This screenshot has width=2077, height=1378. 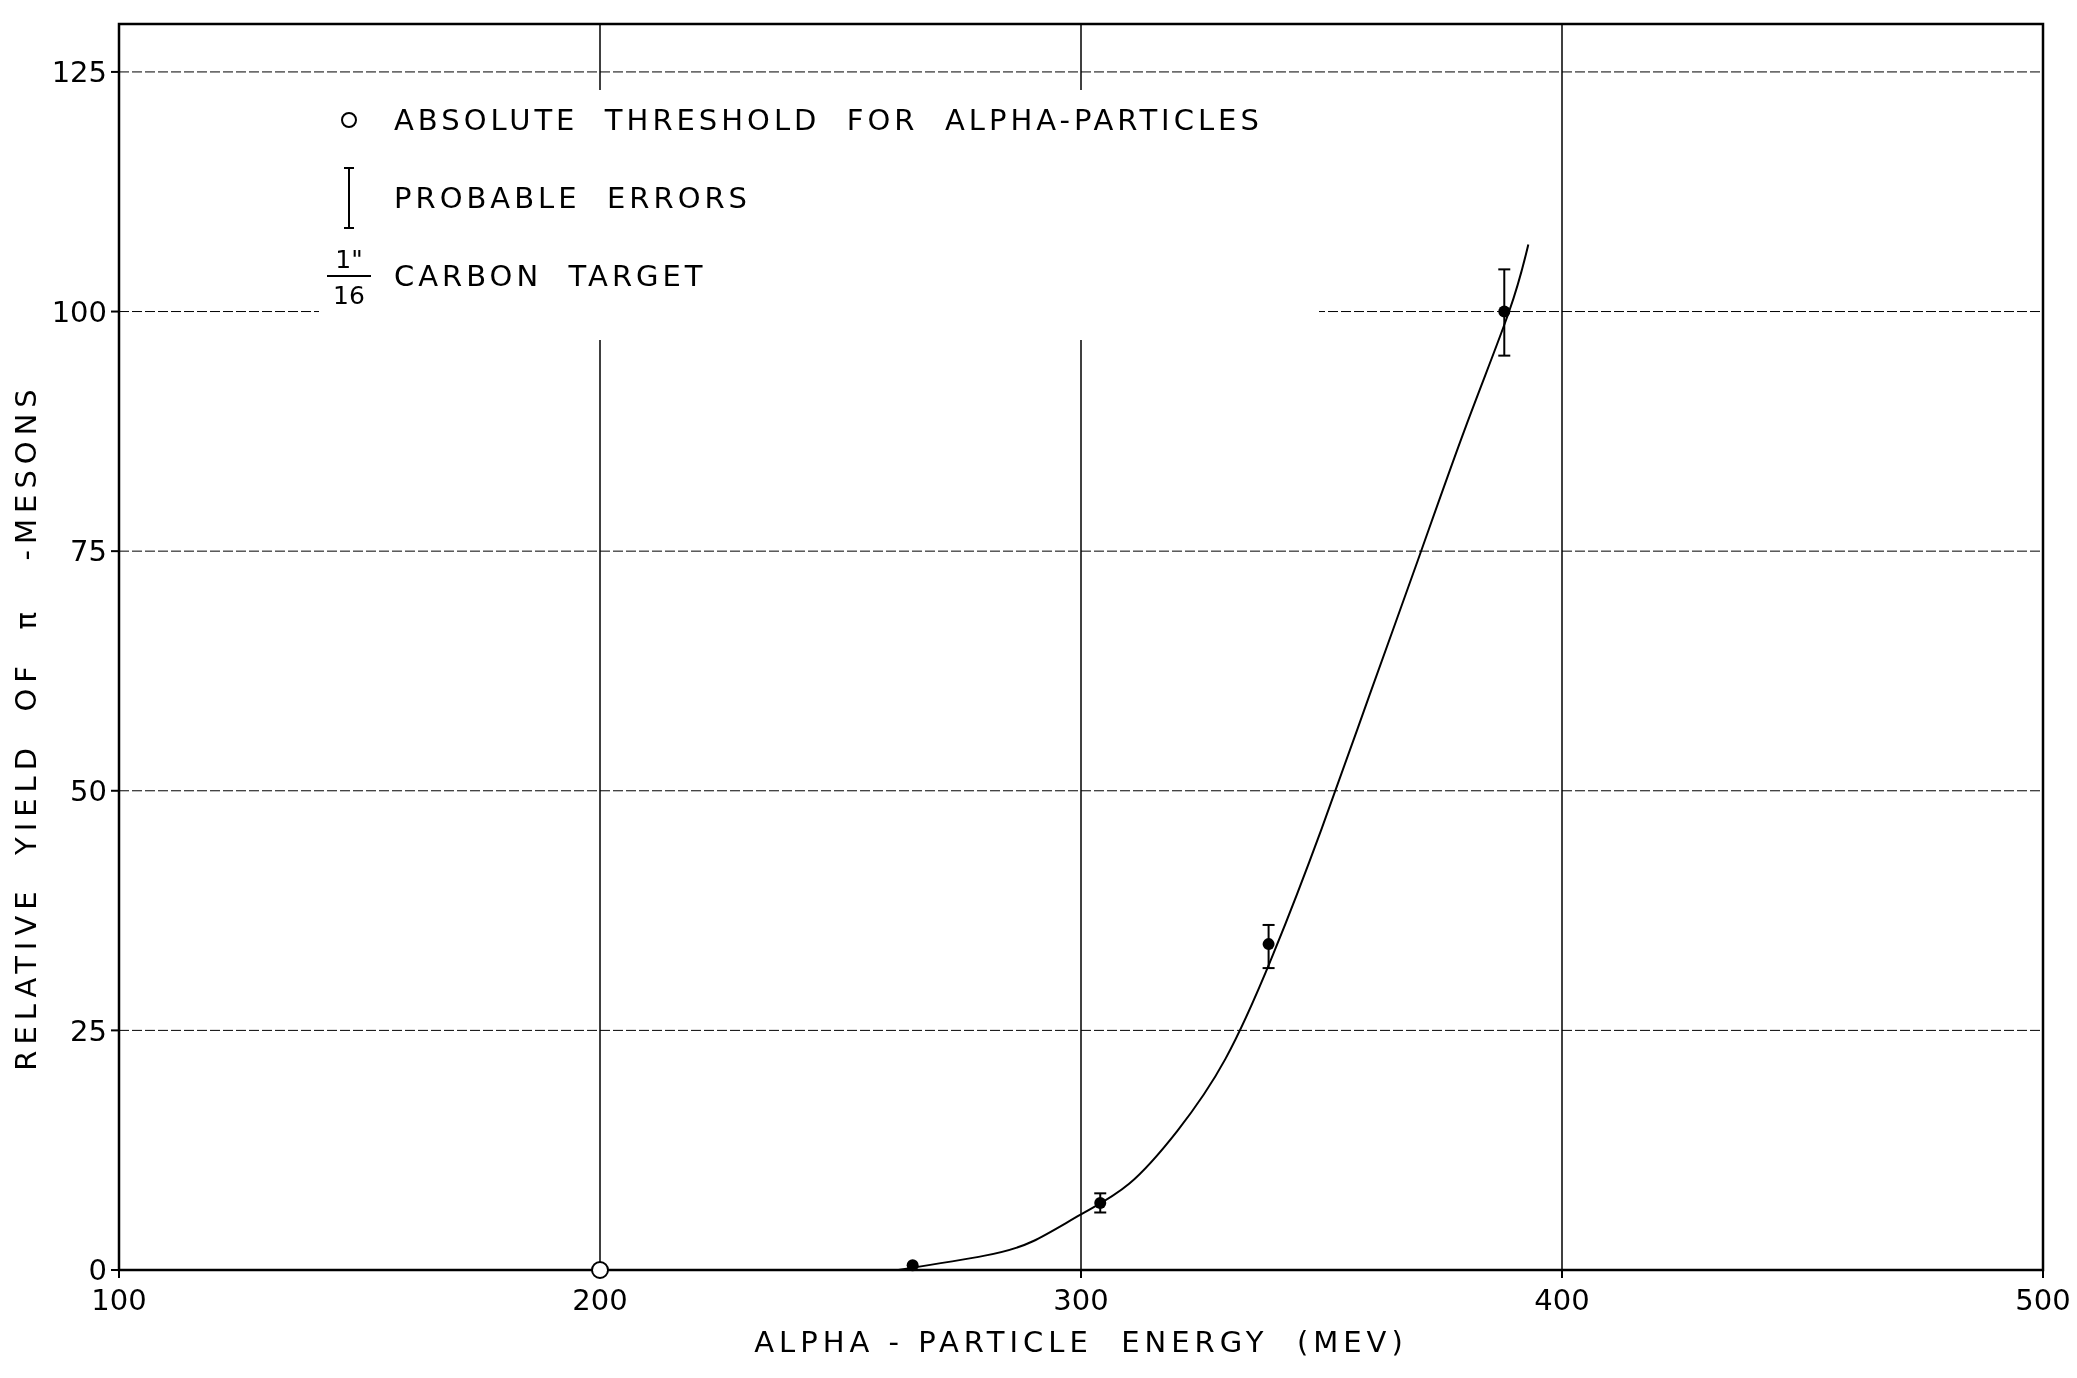 What do you see at coordinates (1081, 1300) in the screenshot?
I see `x-tick-label: 300` at bounding box center [1081, 1300].